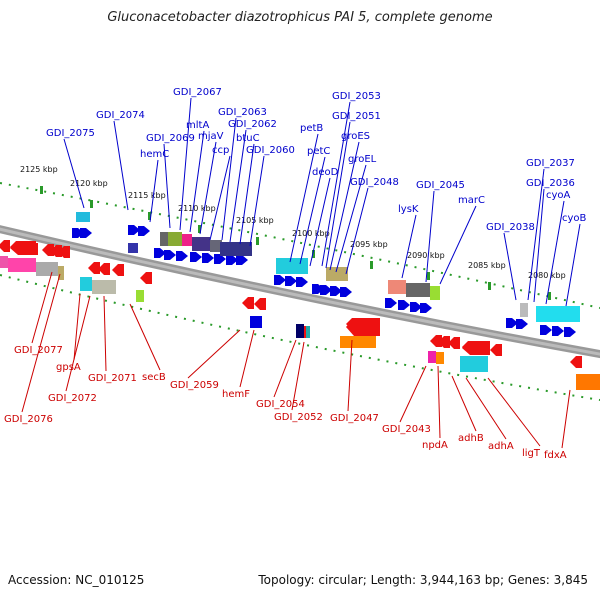 The image size is (600, 600). I want to click on reverse-gene-label: hemF, so click(236, 394).